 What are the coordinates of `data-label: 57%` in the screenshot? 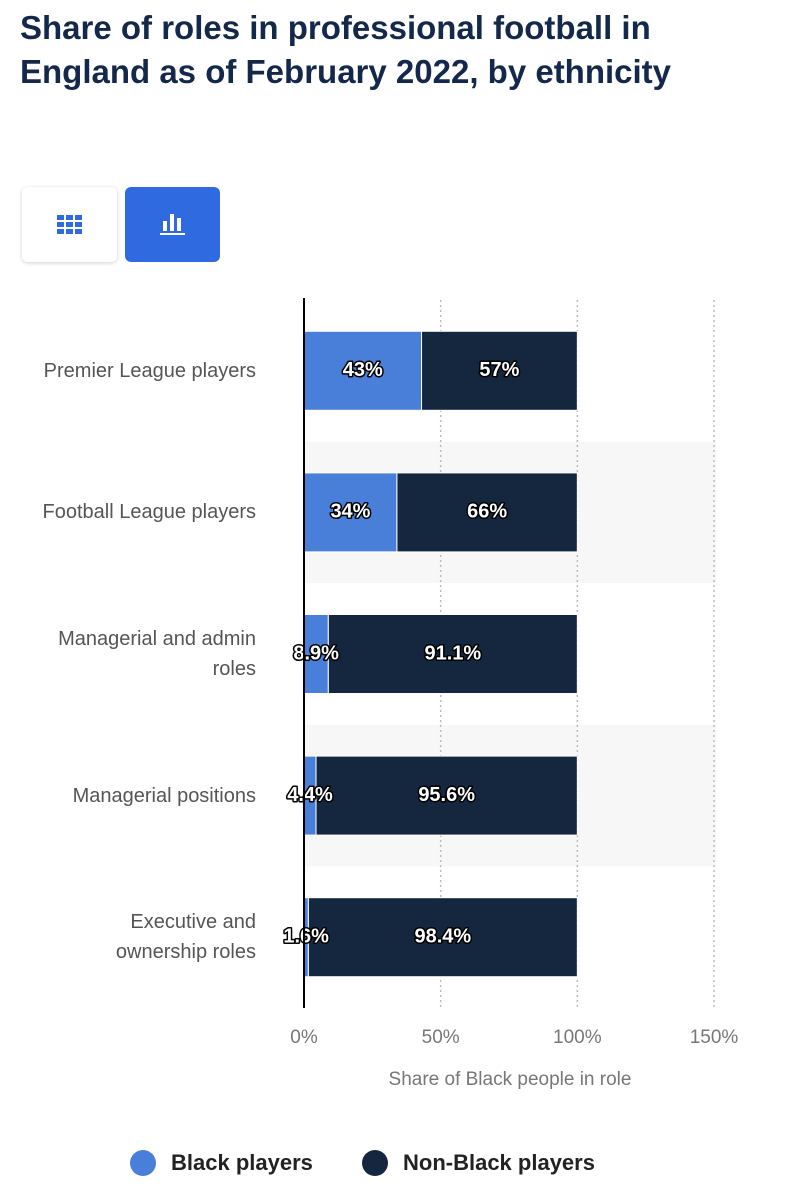 It's located at (499, 370).